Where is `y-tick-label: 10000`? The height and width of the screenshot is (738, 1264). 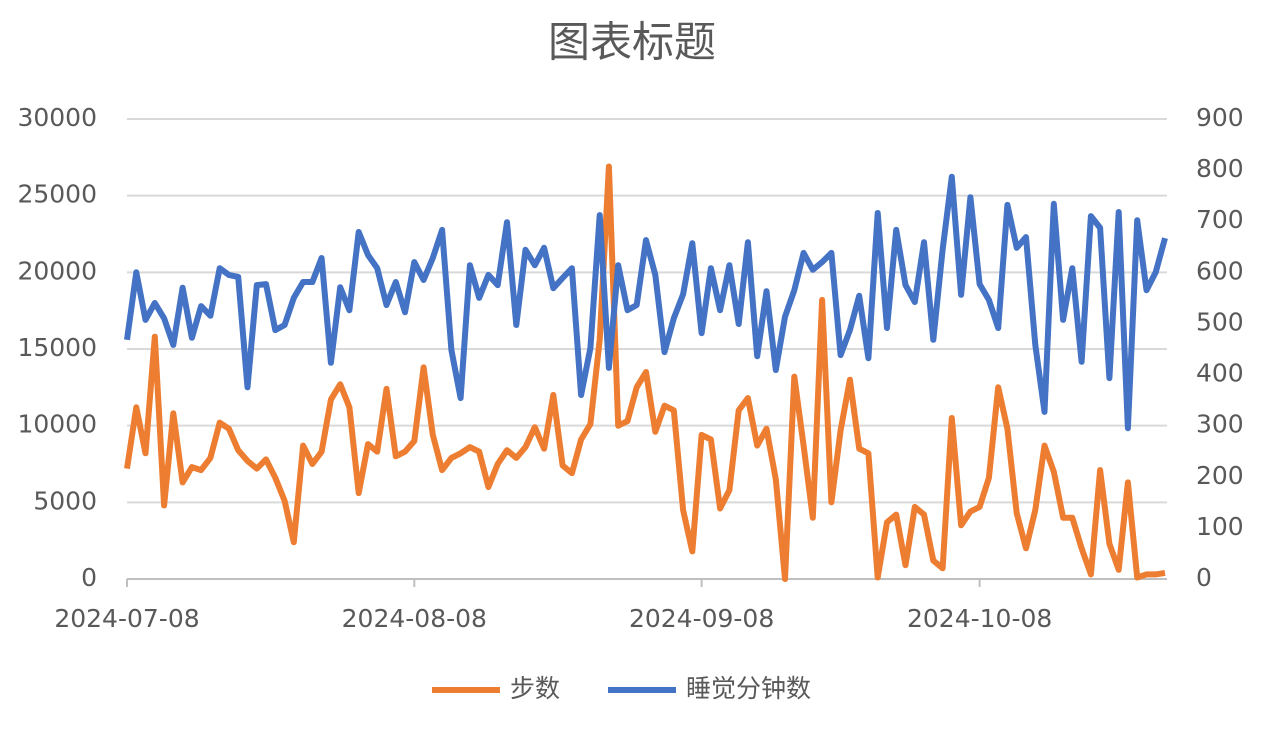
y-tick-label: 10000 is located at coordinates (57, 424).